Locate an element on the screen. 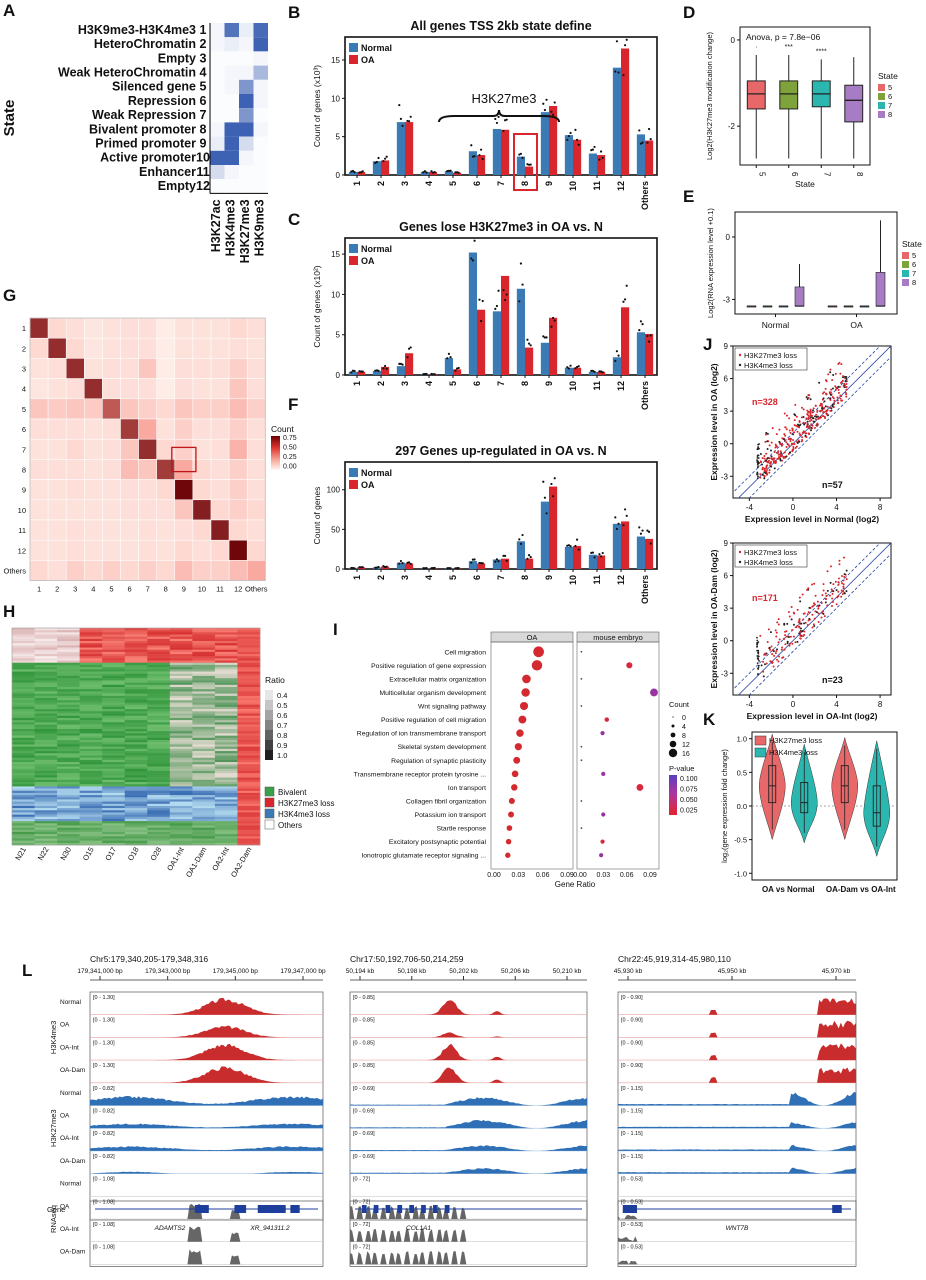 Image resolution: width=926 pixels, height=1280 pixels. chart-title: All genes TSS 2kb state define is located at coordinates (500, 26).